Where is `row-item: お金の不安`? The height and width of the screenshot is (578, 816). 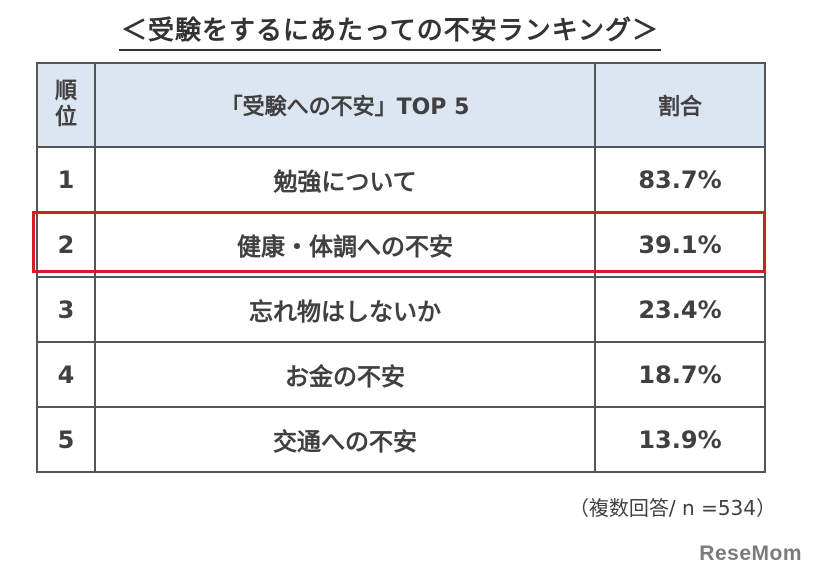
row-item: お金の不安 is located at coordinates (345, 374).